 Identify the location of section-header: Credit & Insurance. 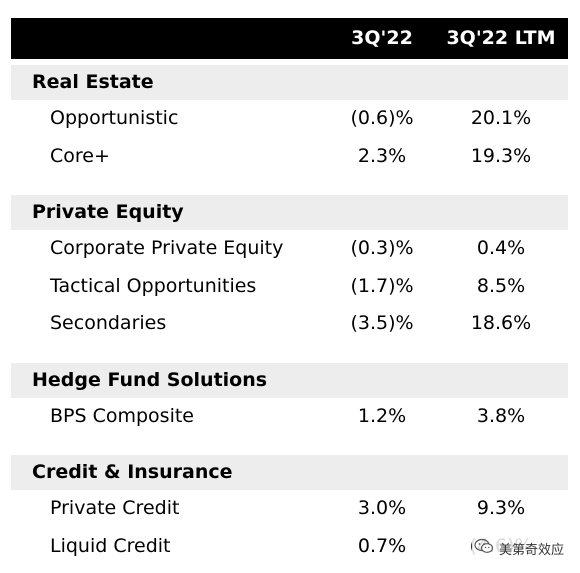
(289, 472).